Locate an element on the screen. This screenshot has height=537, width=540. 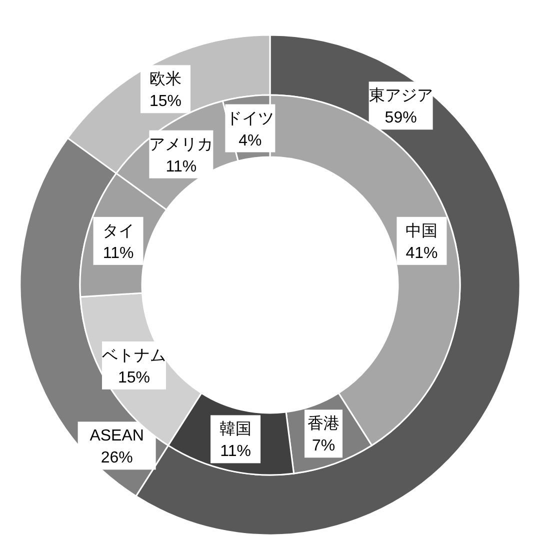
data-label: 26% is located at coordinates (116, 458).